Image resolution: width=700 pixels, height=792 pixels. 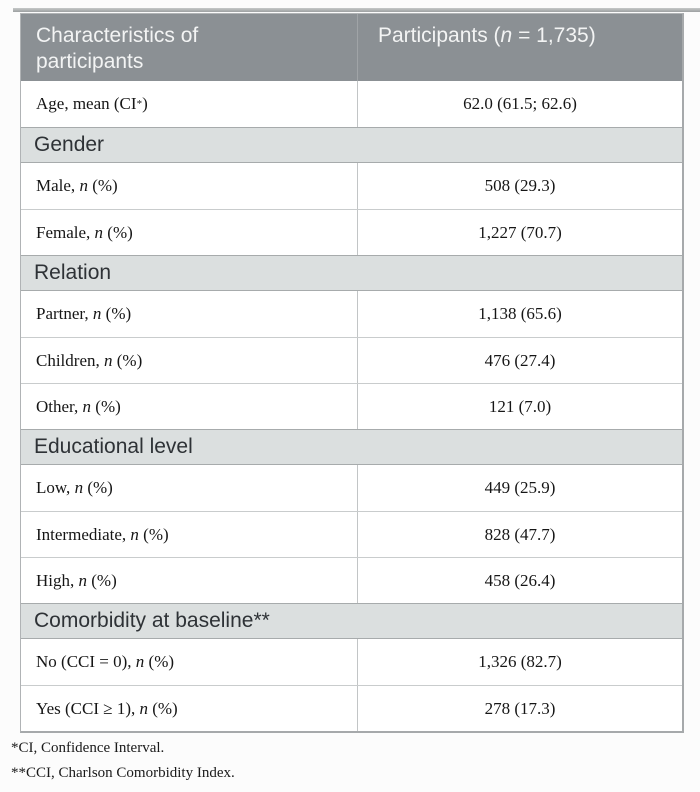 I want to click on table-row: Female, n (%) 1,227 (70.7), so click(x=351, y=232).